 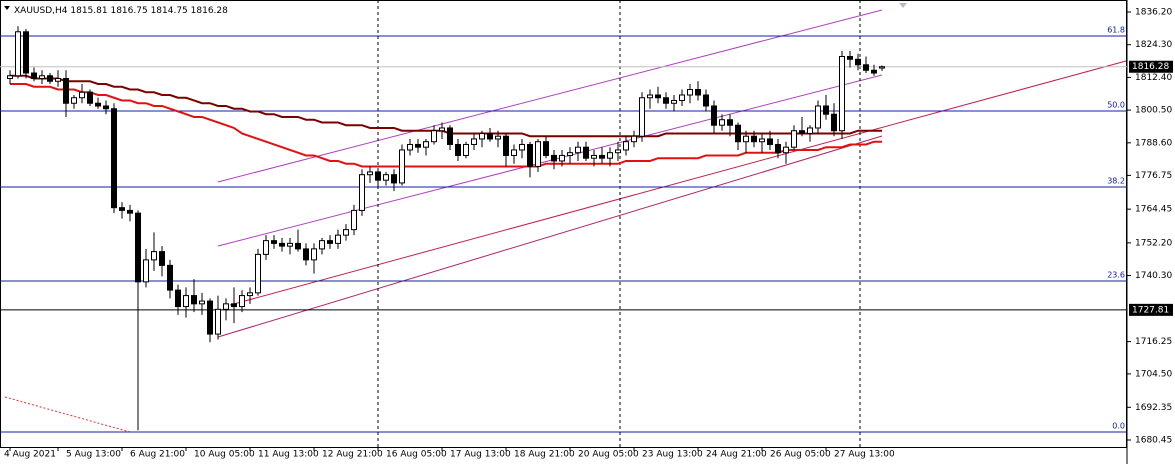 What do you see at coordinates (209, 11) in the screenshot?
I see `close: 1816.28` at bounding box center [209, 11].